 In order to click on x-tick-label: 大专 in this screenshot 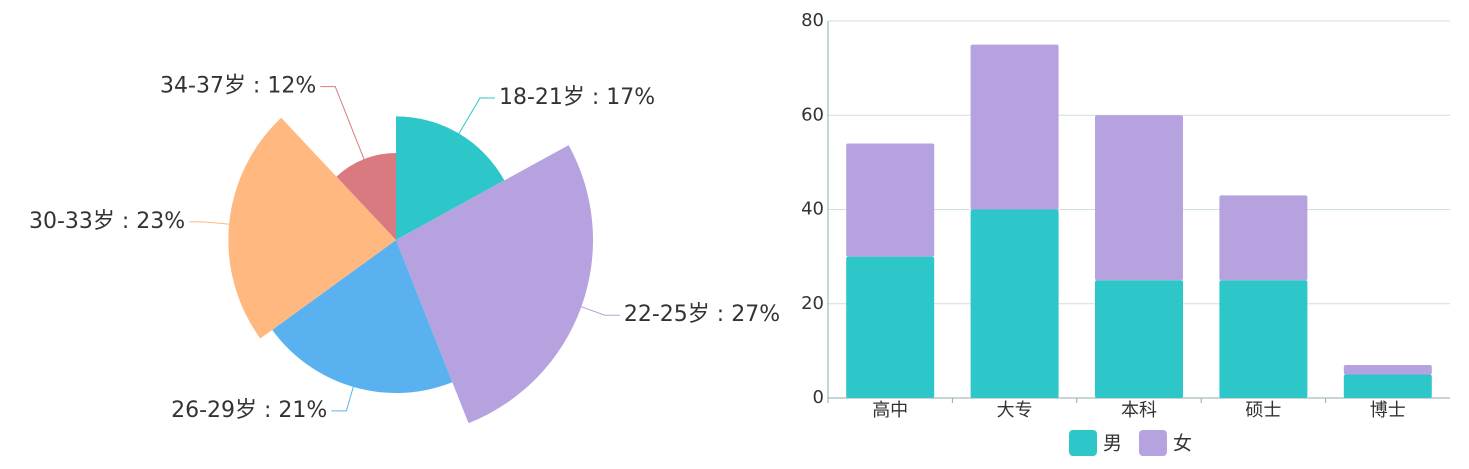, I will do `click(1015, 410)`.